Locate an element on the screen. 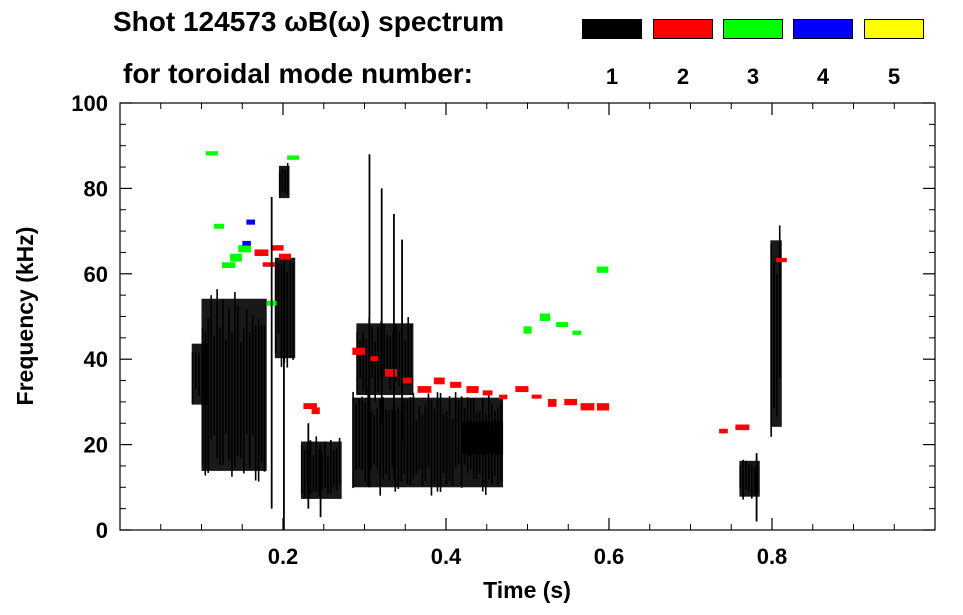  y-tick-label: 20 is located at coordinates (96, 445).